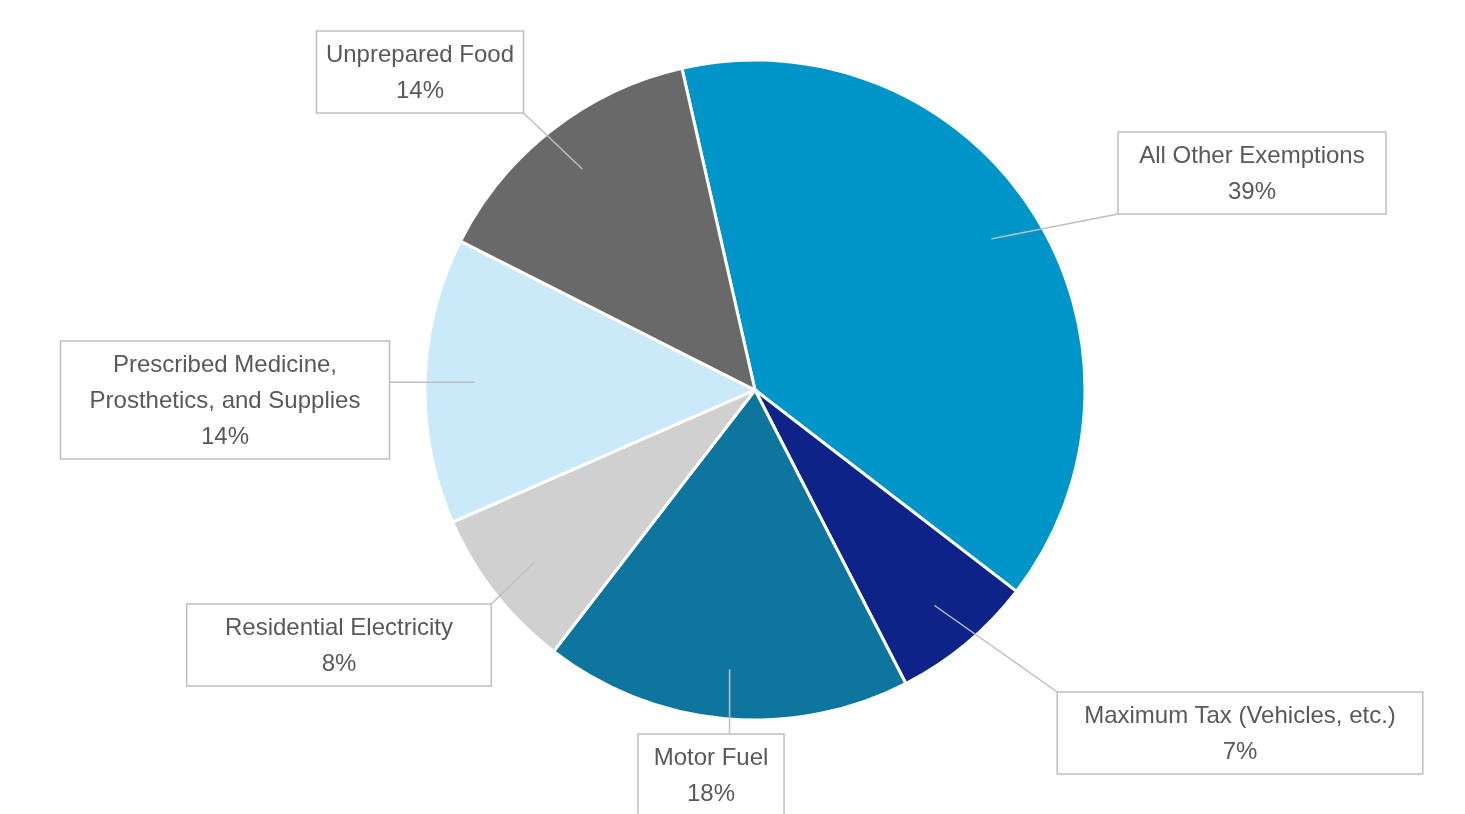 This screenshot has width=1465, height=814. What do you see at coordinates (225, 381) in the screenshot?
I see `slice-label: Prescribed Medicine, Prosthetics, and Supplies` at bounding box center [225, 381].